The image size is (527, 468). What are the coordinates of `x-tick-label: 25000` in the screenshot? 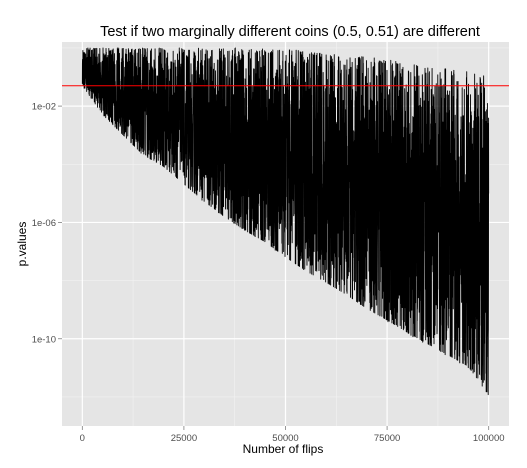 It's located at (184, 438).